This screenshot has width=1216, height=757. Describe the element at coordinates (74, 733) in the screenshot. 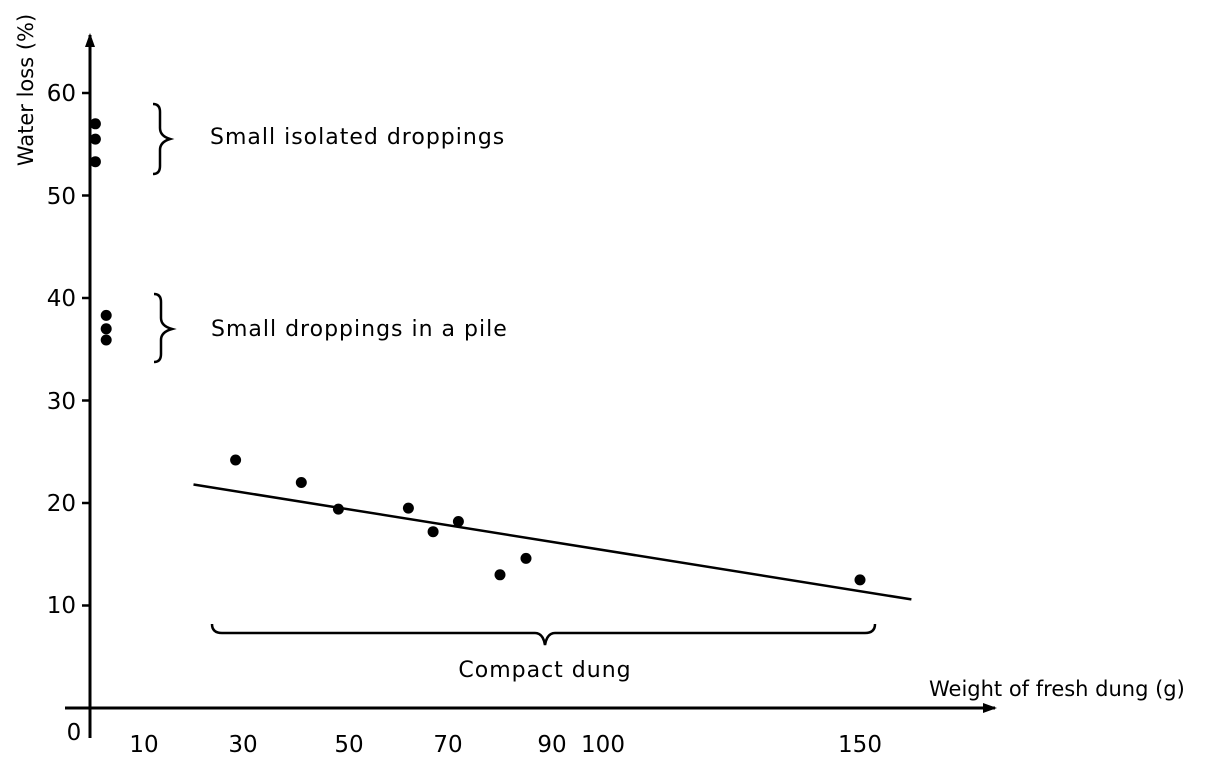

I see `x-tick-label: 0` at that location.